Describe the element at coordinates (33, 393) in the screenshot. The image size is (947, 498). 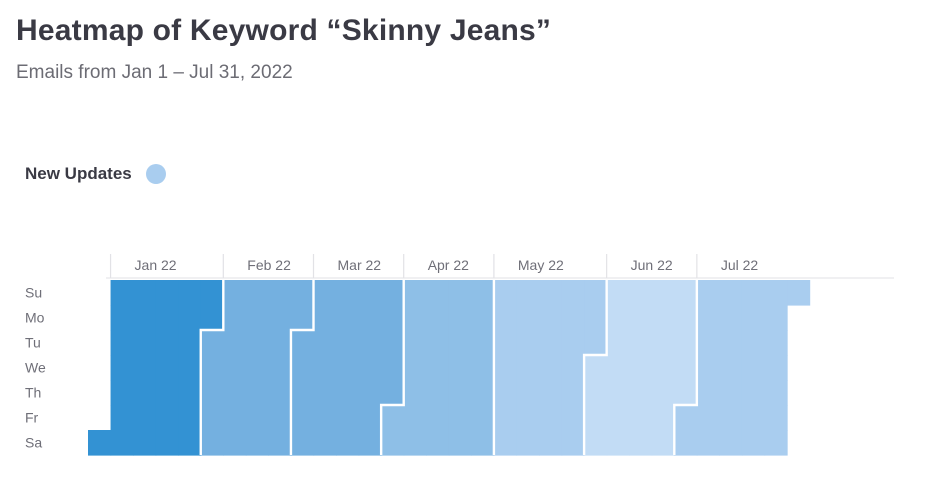
I see `day-label-th: Th` at that location.